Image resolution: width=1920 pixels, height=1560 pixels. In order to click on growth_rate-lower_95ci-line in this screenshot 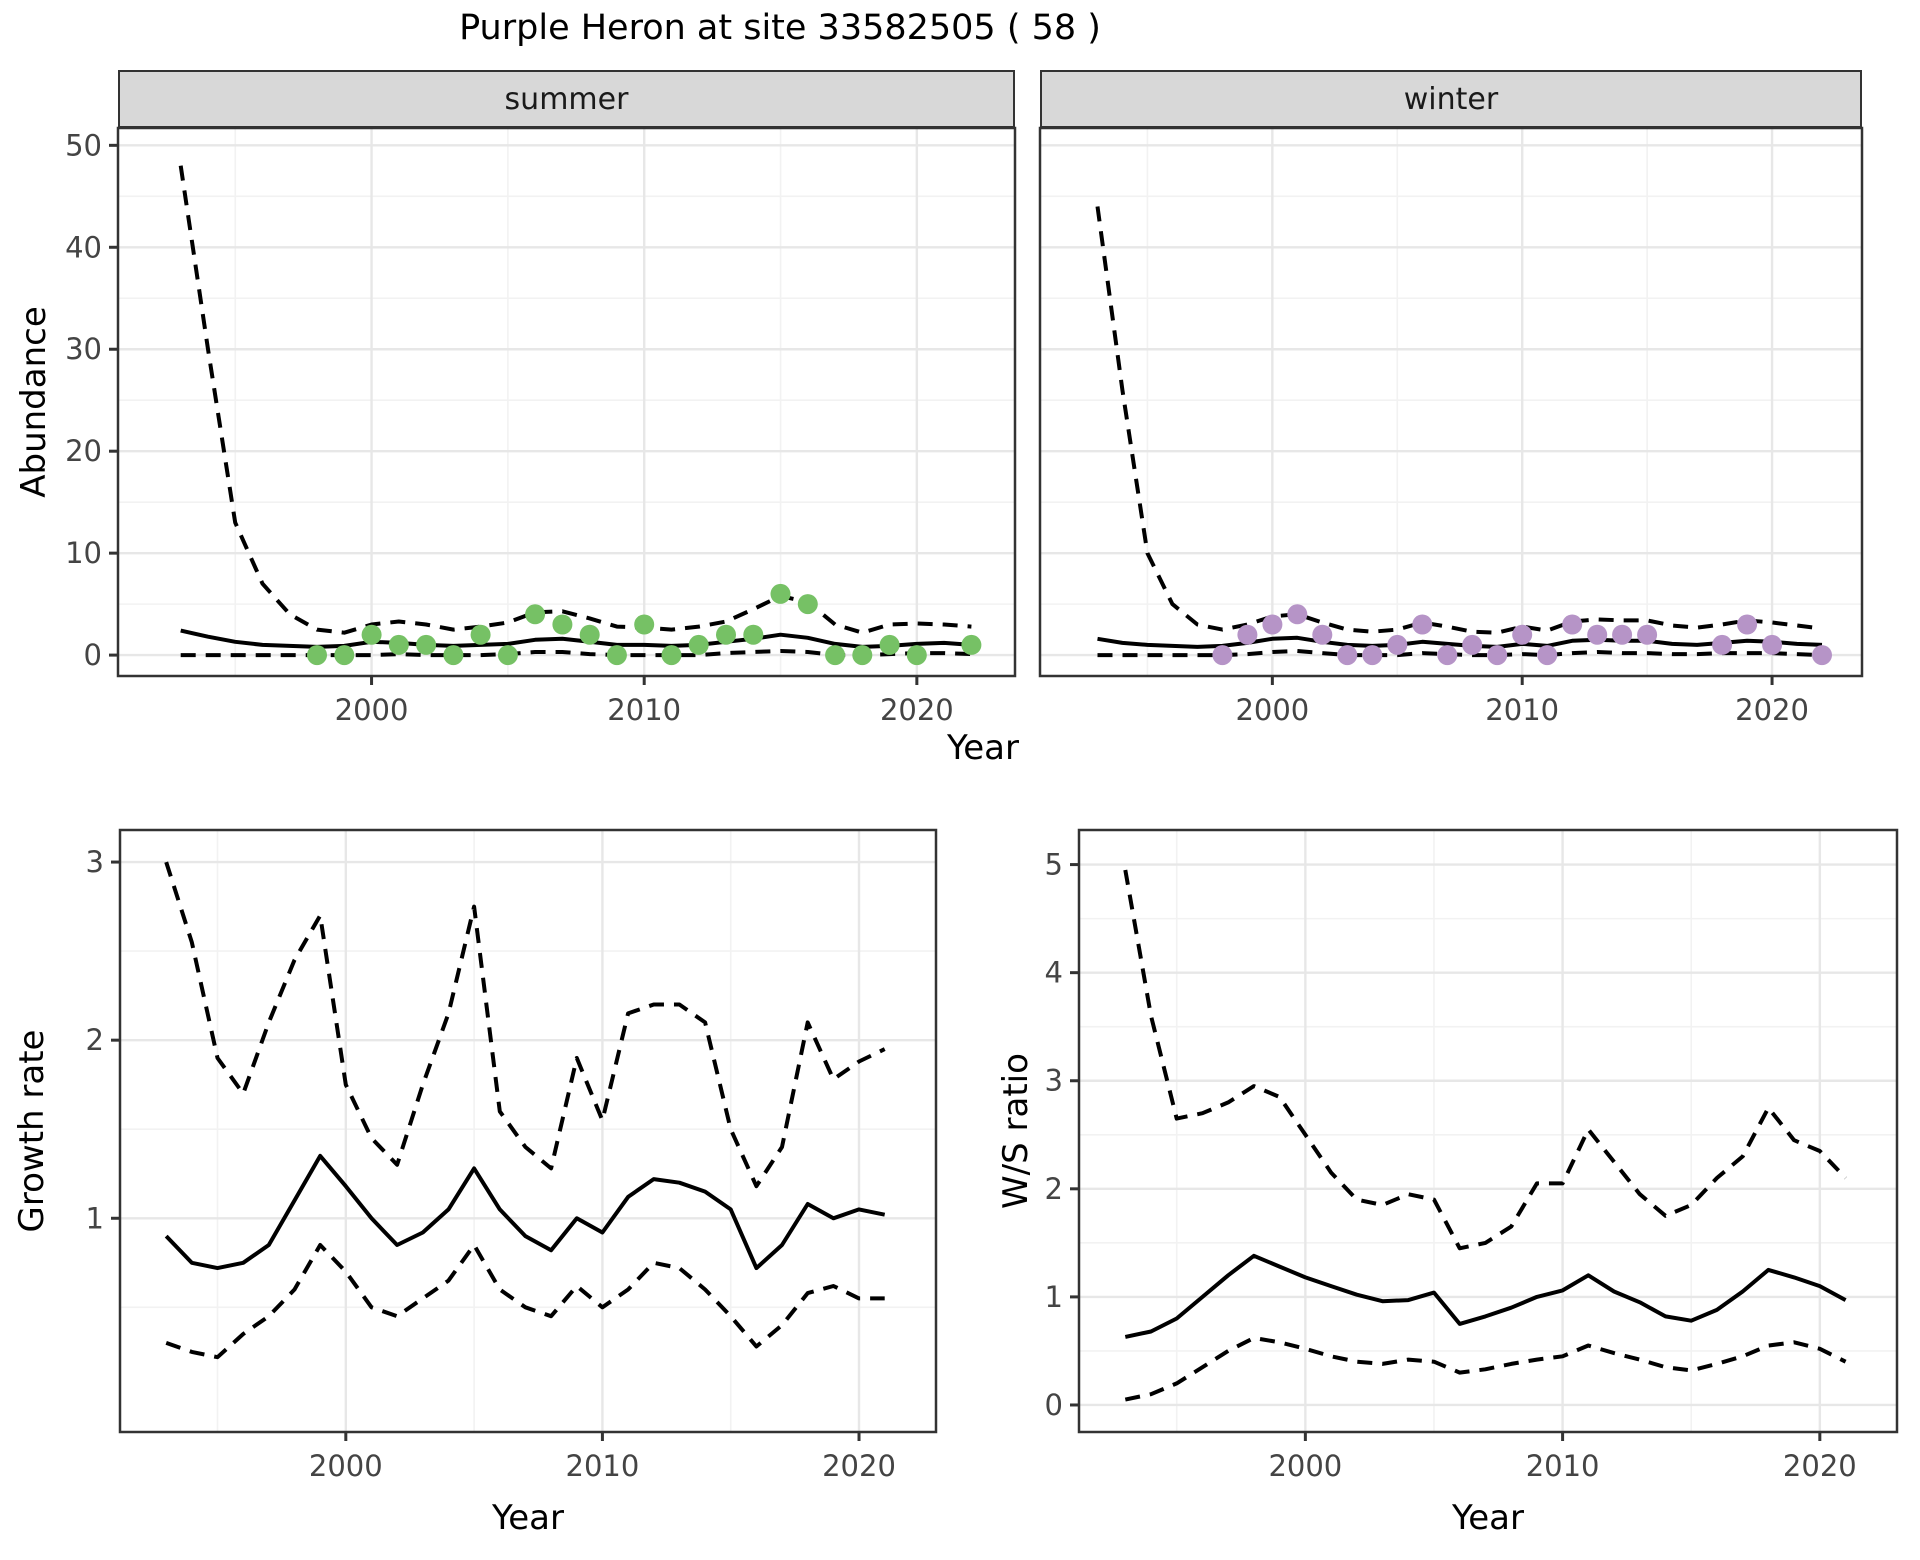, I will do `click(525, 1301)`.